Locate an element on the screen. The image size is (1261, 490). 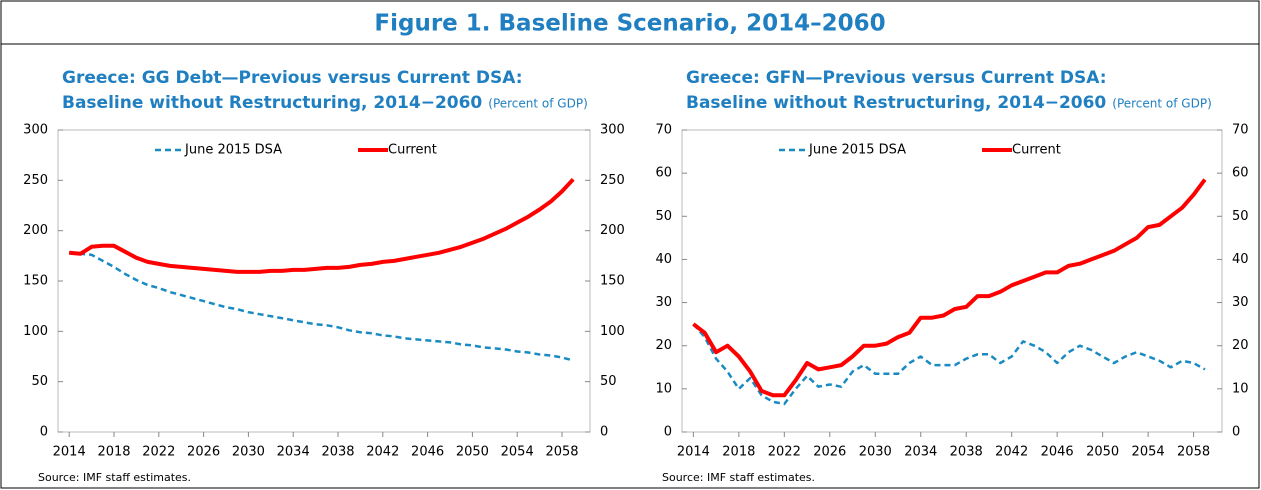
y-tick-label: 300 is located at coordinates (35, 130).